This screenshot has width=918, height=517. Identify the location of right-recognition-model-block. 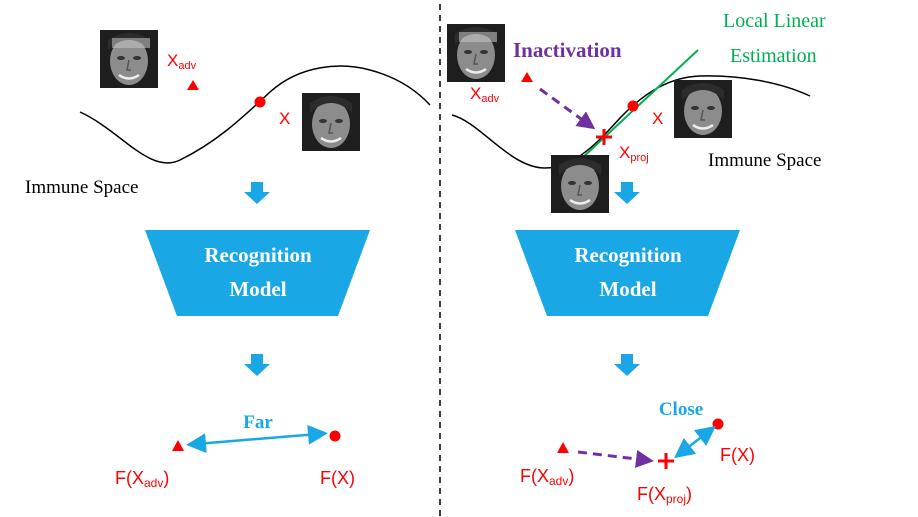
(627, 273).